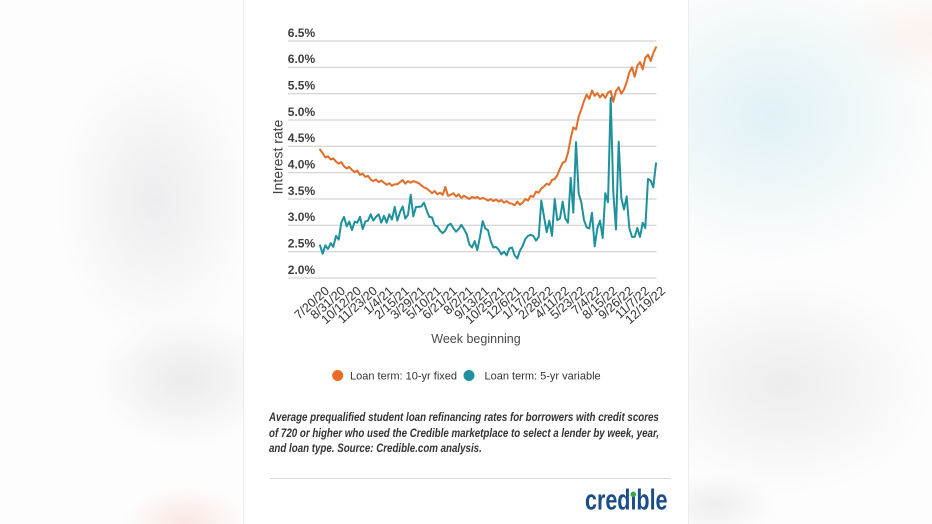 Image resolution: width=932 pixels, height=524 pixels. What do you see at coordinates (302, 165) in the screenshot?
I see `svg-text: 4.0%` at bounding box center [302, 165].